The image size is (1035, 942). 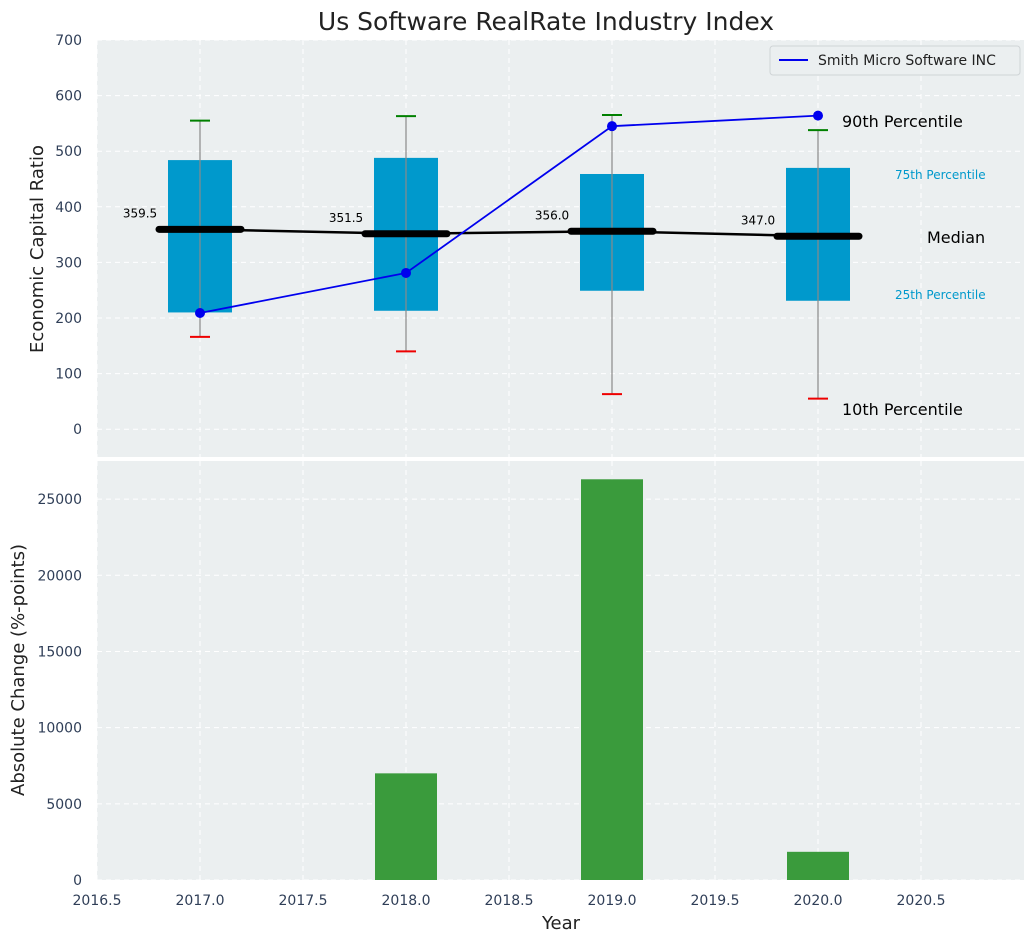 I want to click on box-median-label: 356.0, so click(x=552, y=215).